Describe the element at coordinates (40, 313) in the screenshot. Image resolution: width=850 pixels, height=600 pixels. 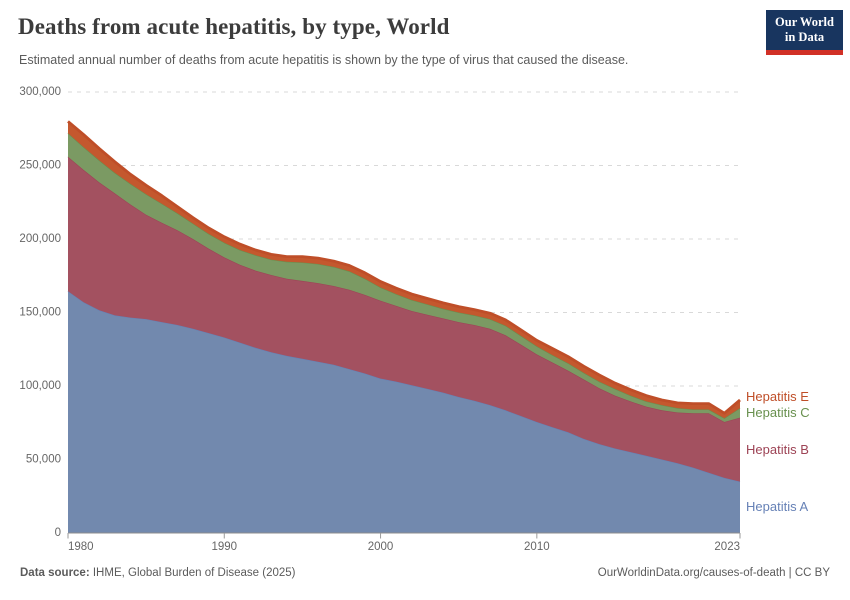
I see `y-axis-tick-label: 150,000` at that location.